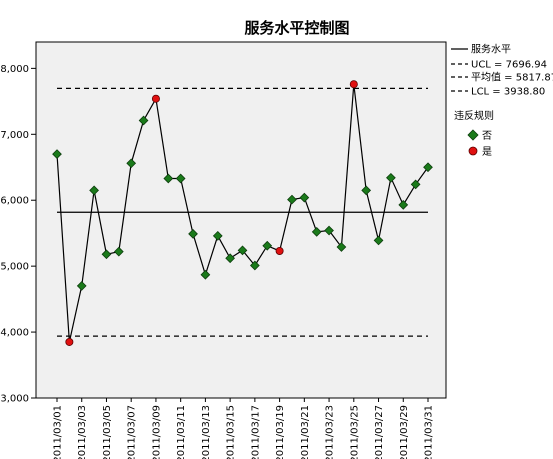 This screenshot has height=459, width=553. I want to click on x-tick-label: 2011/03/29, so click(404, 432).